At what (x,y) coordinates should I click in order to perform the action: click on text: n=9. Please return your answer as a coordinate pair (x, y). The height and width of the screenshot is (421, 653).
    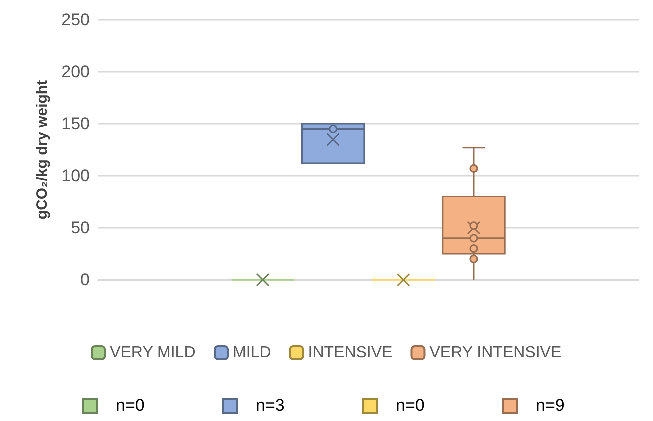
    Looking at the image, I should click on (550, 406).